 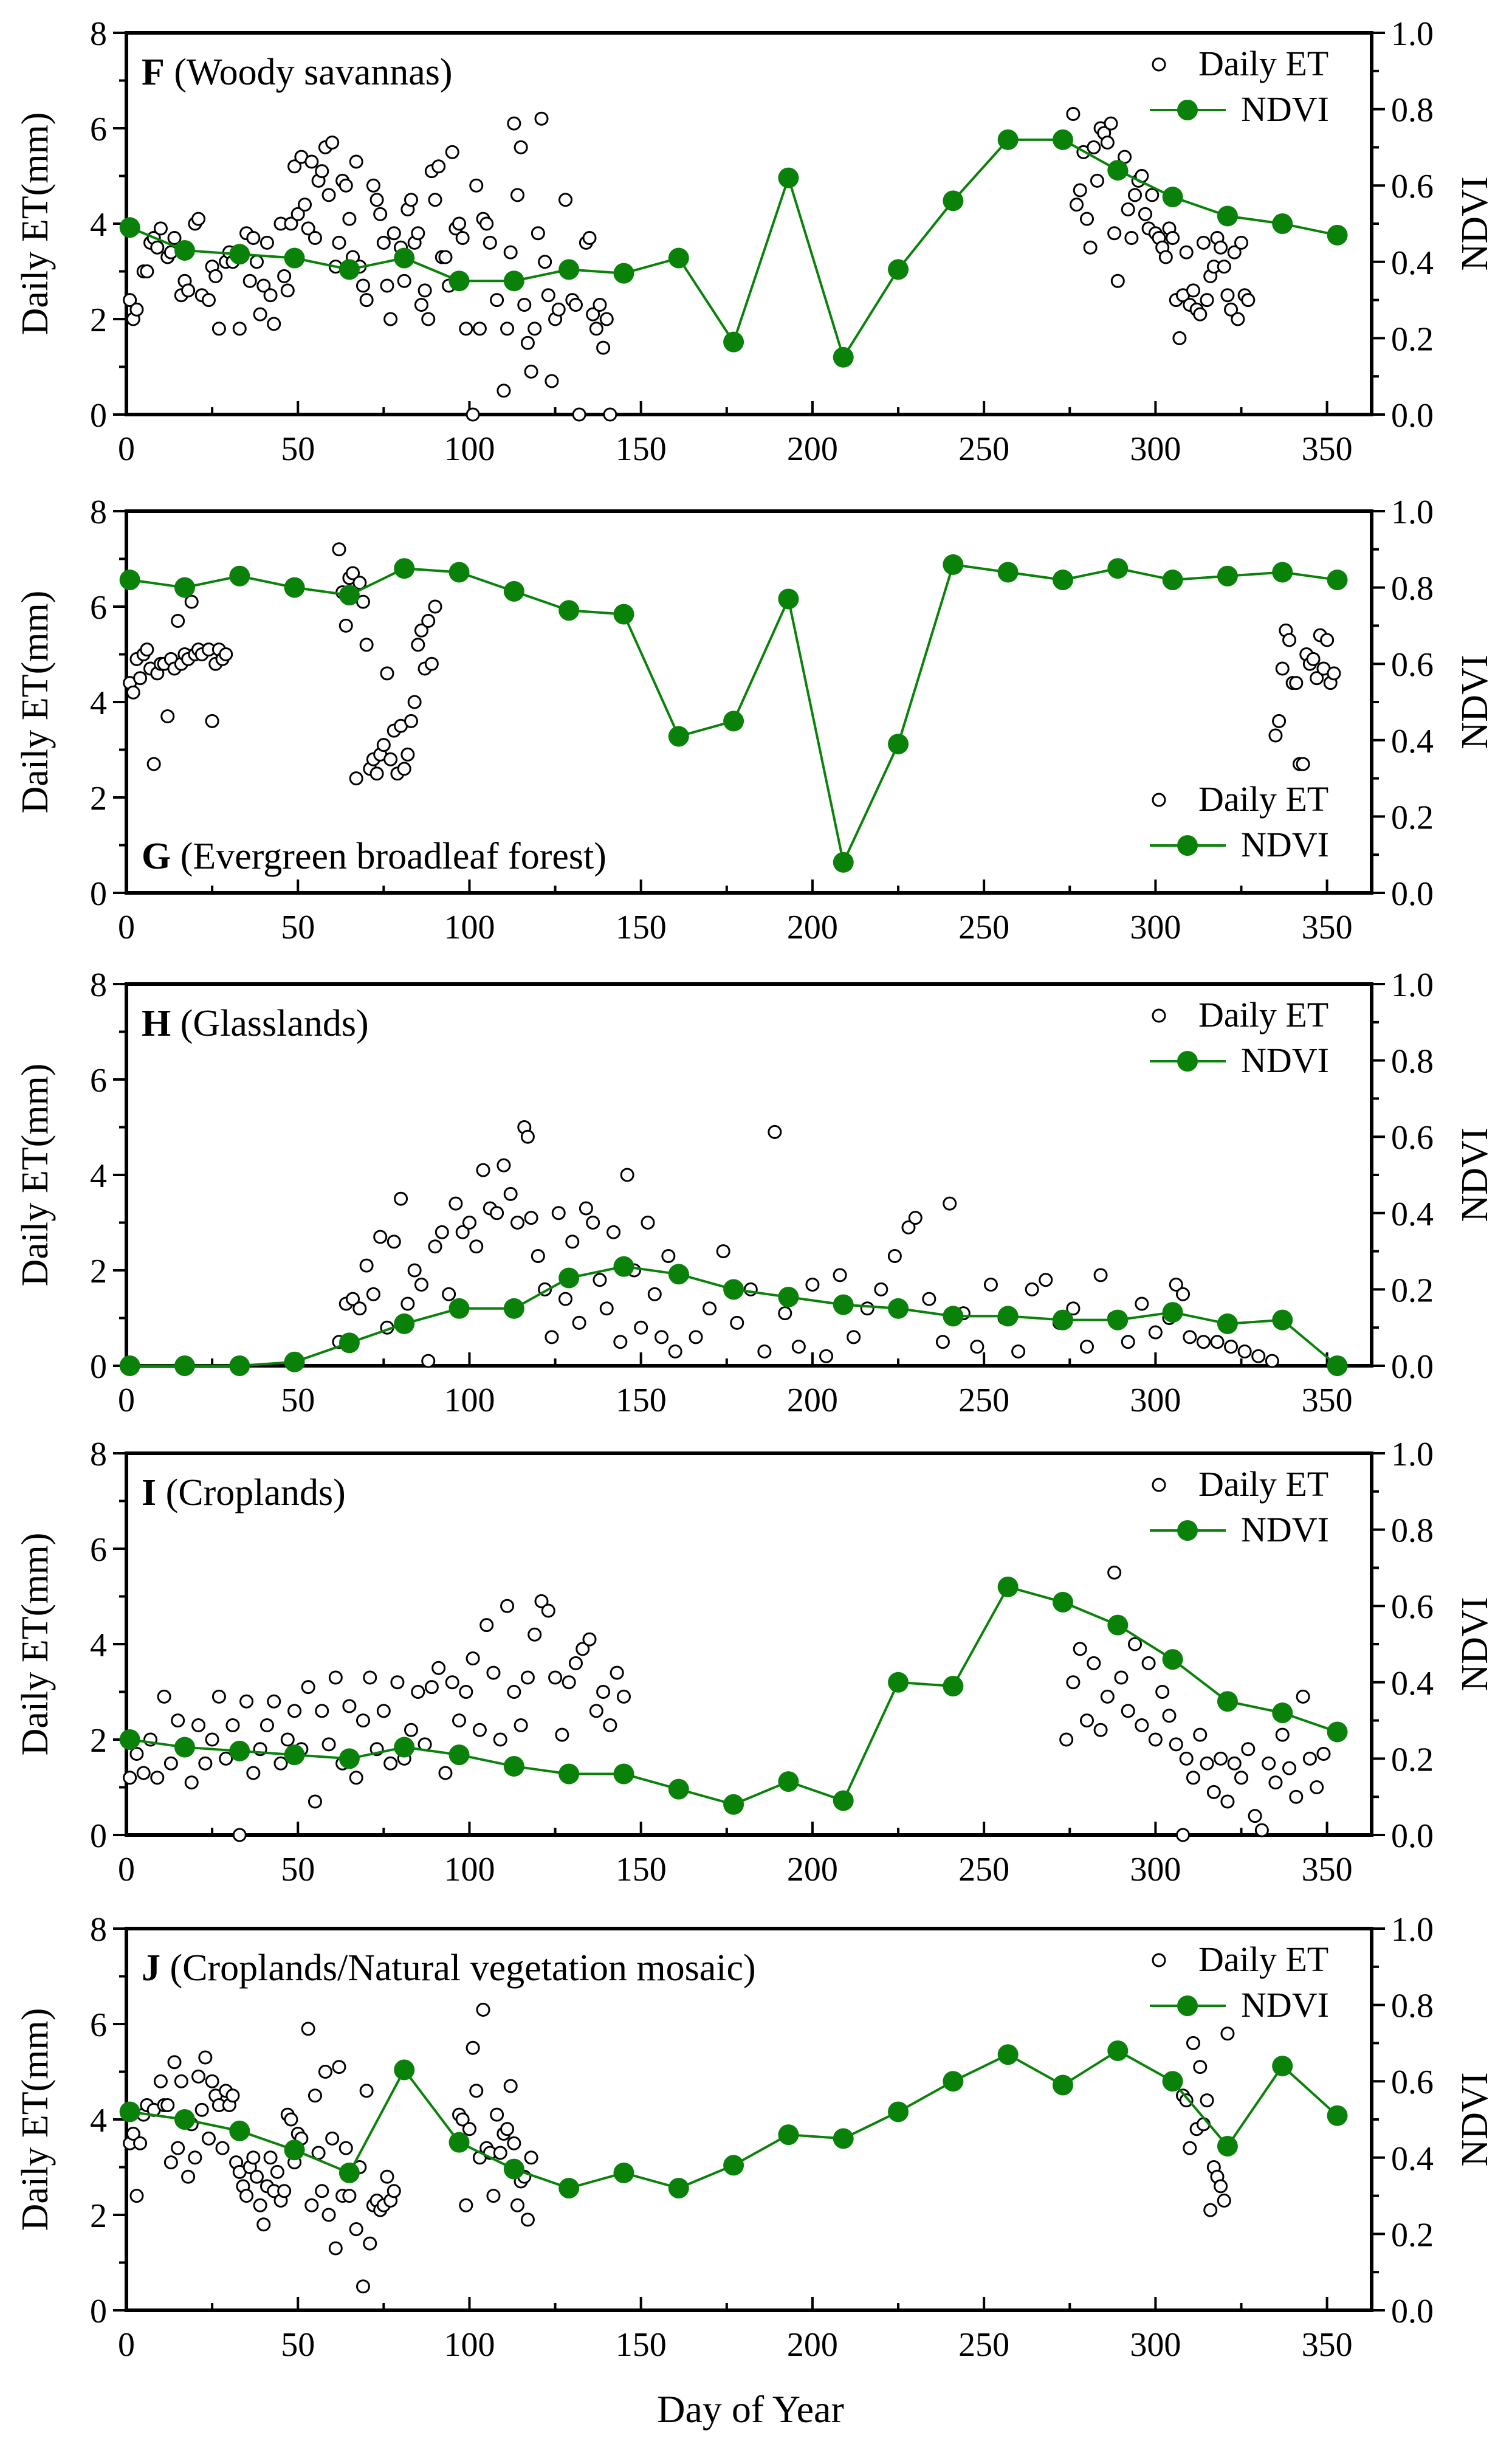 What do you see at coordinates (642, 927) in the screenshot?
I see `x-tick-label: 150` at bounding box center [642, 927].